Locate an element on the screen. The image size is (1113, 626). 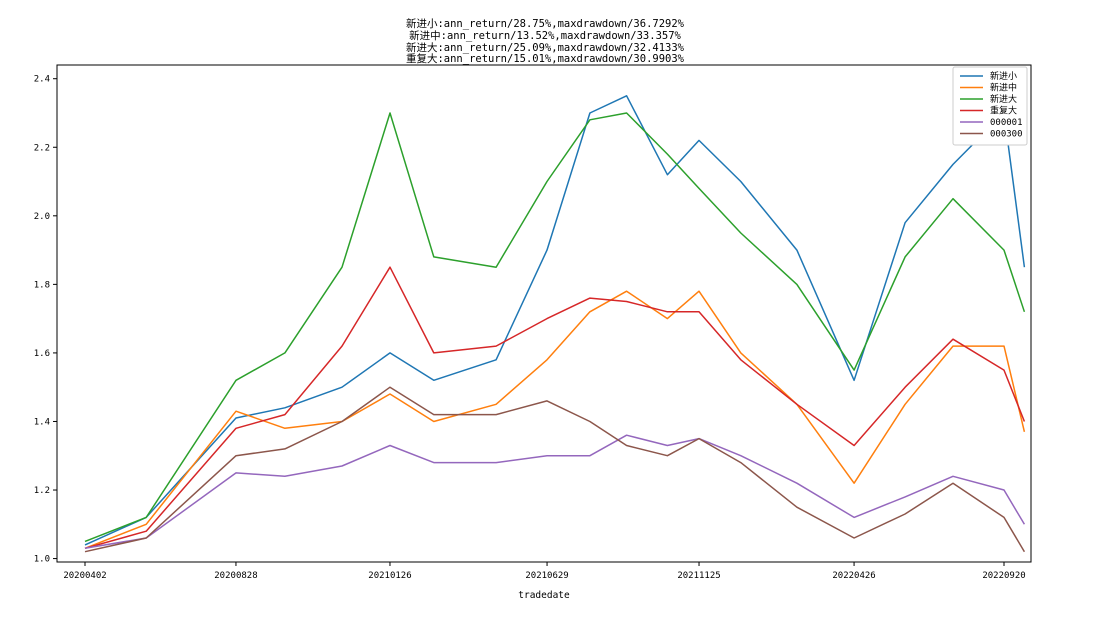
y-tick-label: 1.6 is located at coordinates (42, 354).